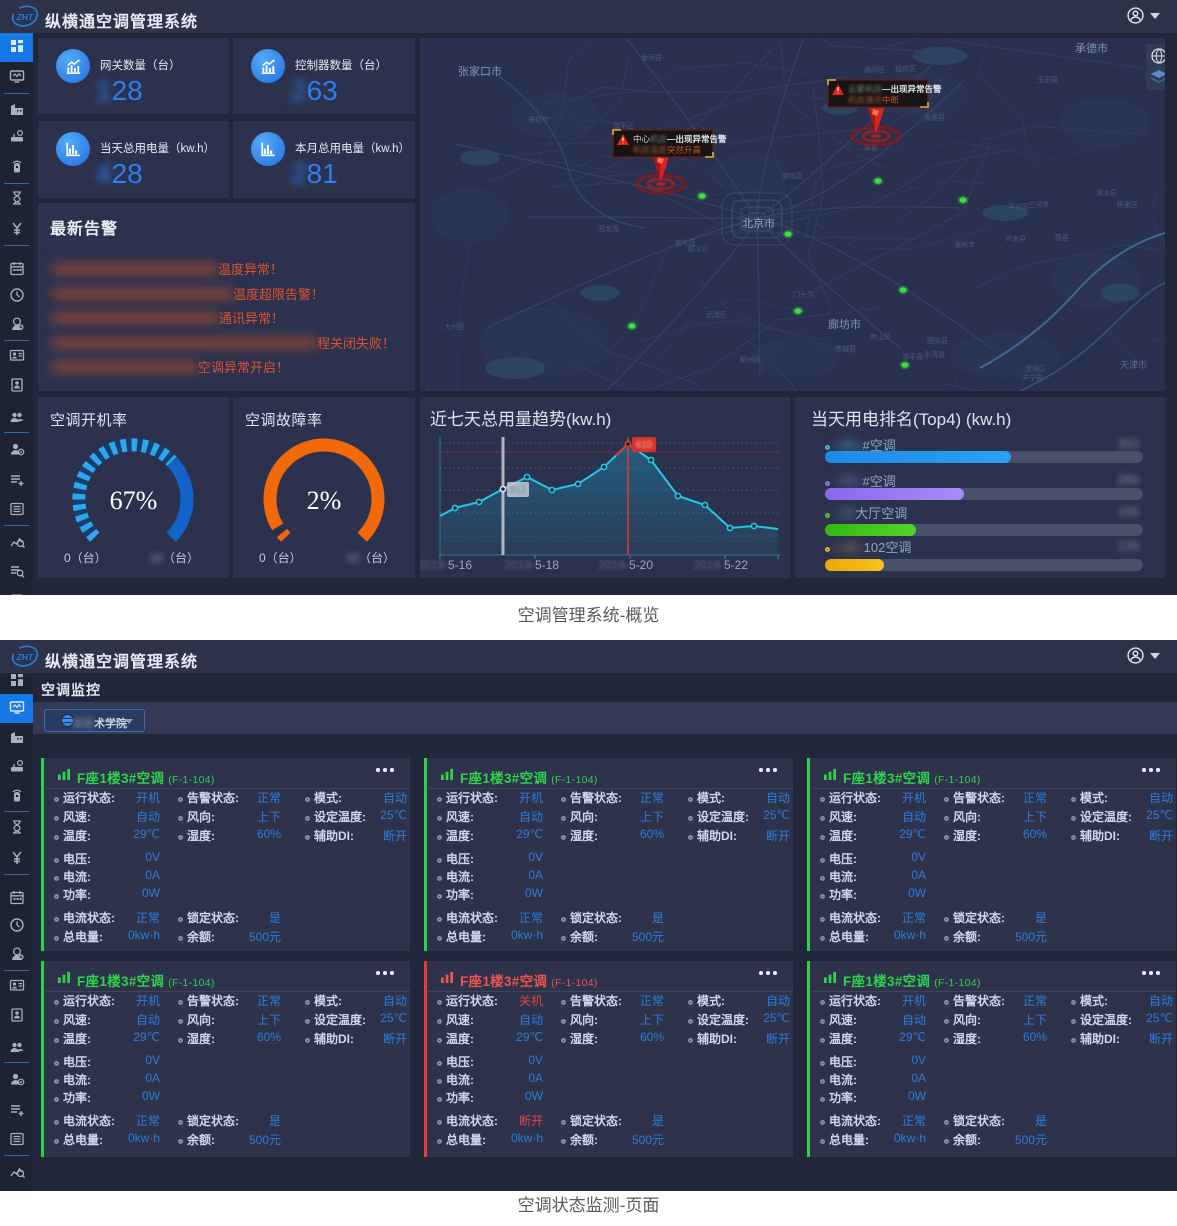 The image size is (1177, 1226). Describe the element at coordinates (874, 69) in the screenshot. I see `svg-text: 通州区` at that location.